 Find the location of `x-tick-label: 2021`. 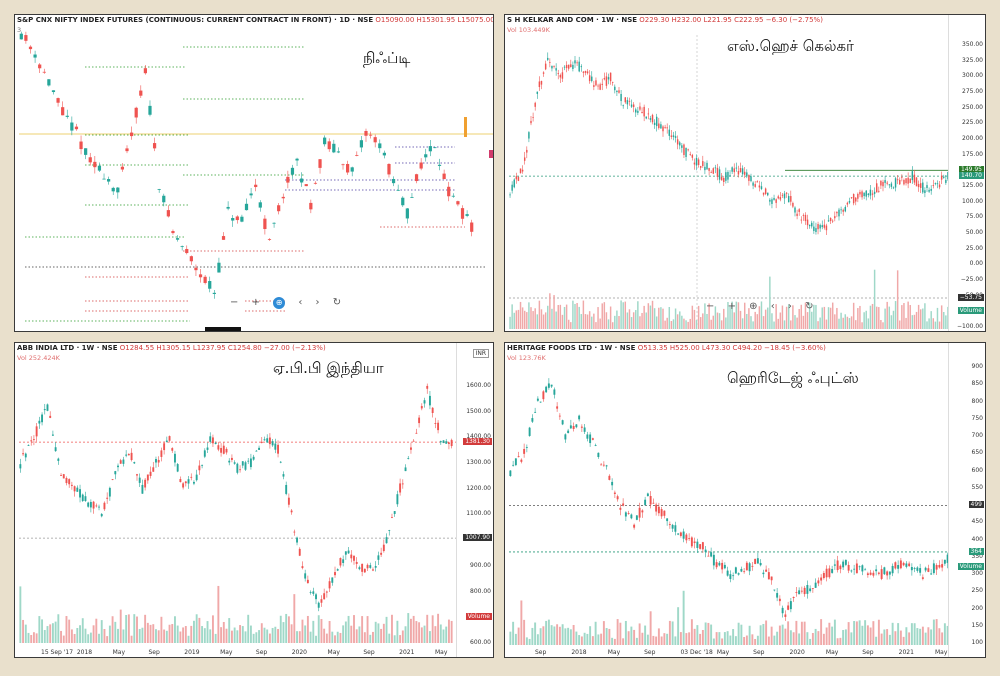

x-tick-label: 2021 is located at coordinates (906, 652).